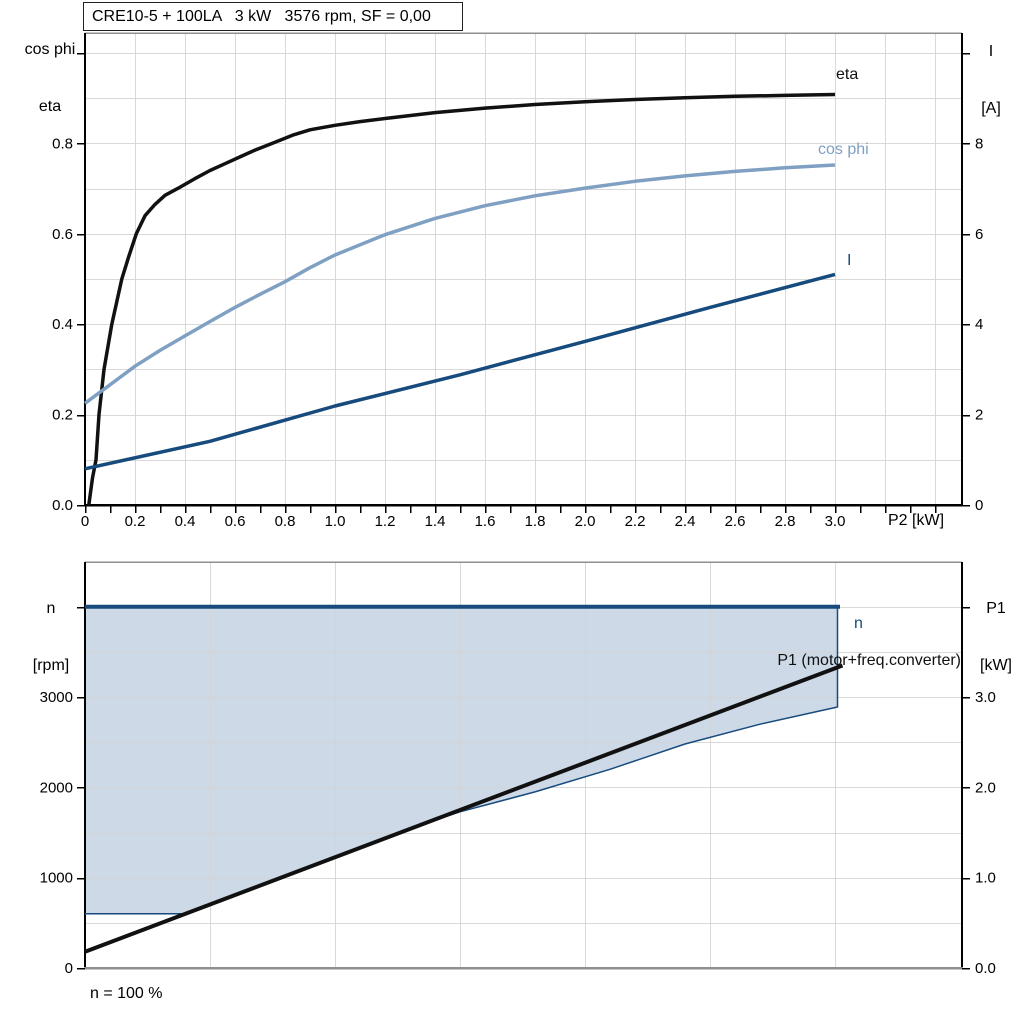  What do you see at coordinates (235, 521) in the screenshot?
I see `x-tick-label: 0.6` at bounding box center [235, 521].